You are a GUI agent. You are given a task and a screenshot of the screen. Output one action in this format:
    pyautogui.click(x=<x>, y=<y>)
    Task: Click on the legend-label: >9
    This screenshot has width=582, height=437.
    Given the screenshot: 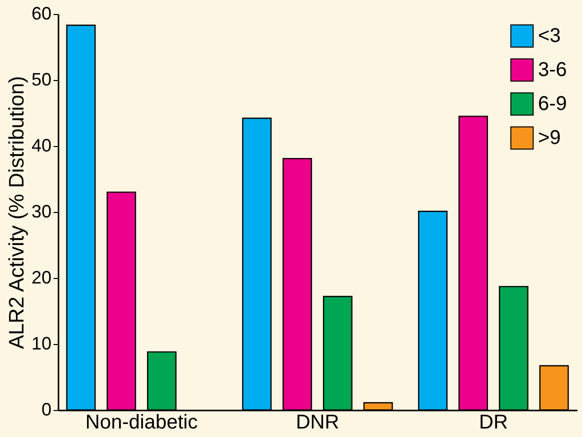 What is the action you would take?
    pyautogui.click(x=549, y=138)
    